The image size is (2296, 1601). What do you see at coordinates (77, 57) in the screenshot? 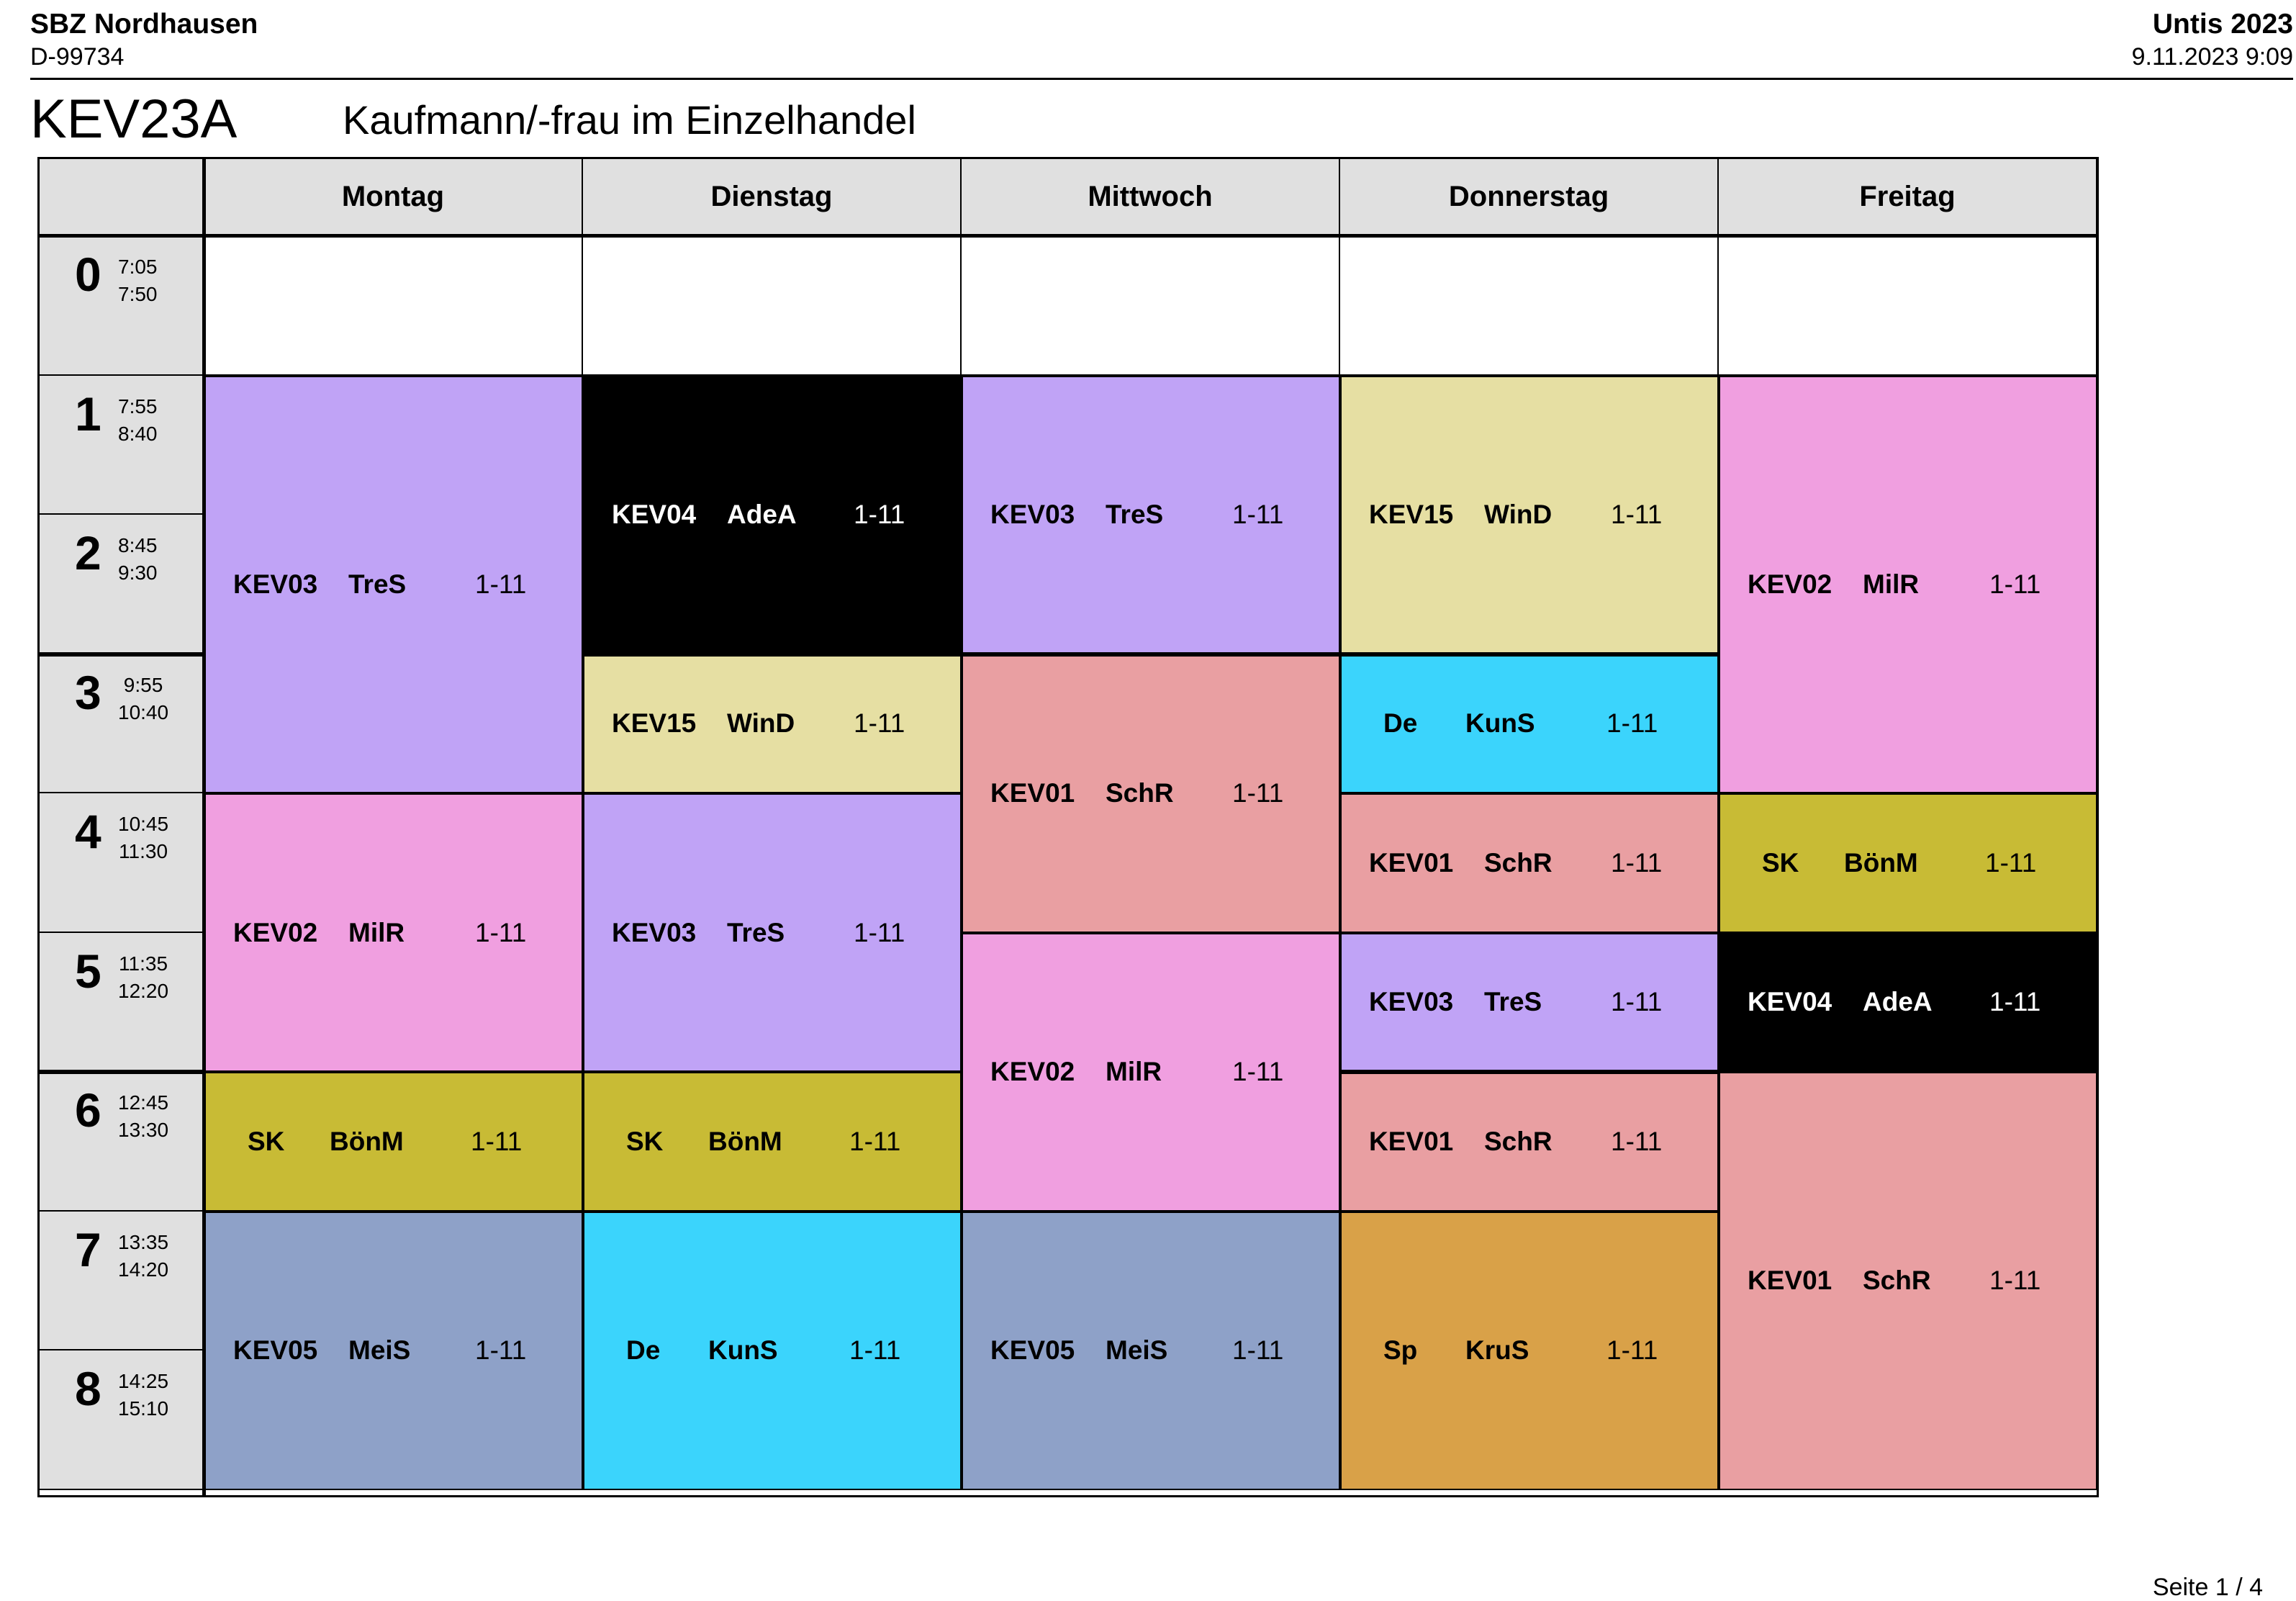
I see `school-id: D-99734` at bounding box center [77, 57].